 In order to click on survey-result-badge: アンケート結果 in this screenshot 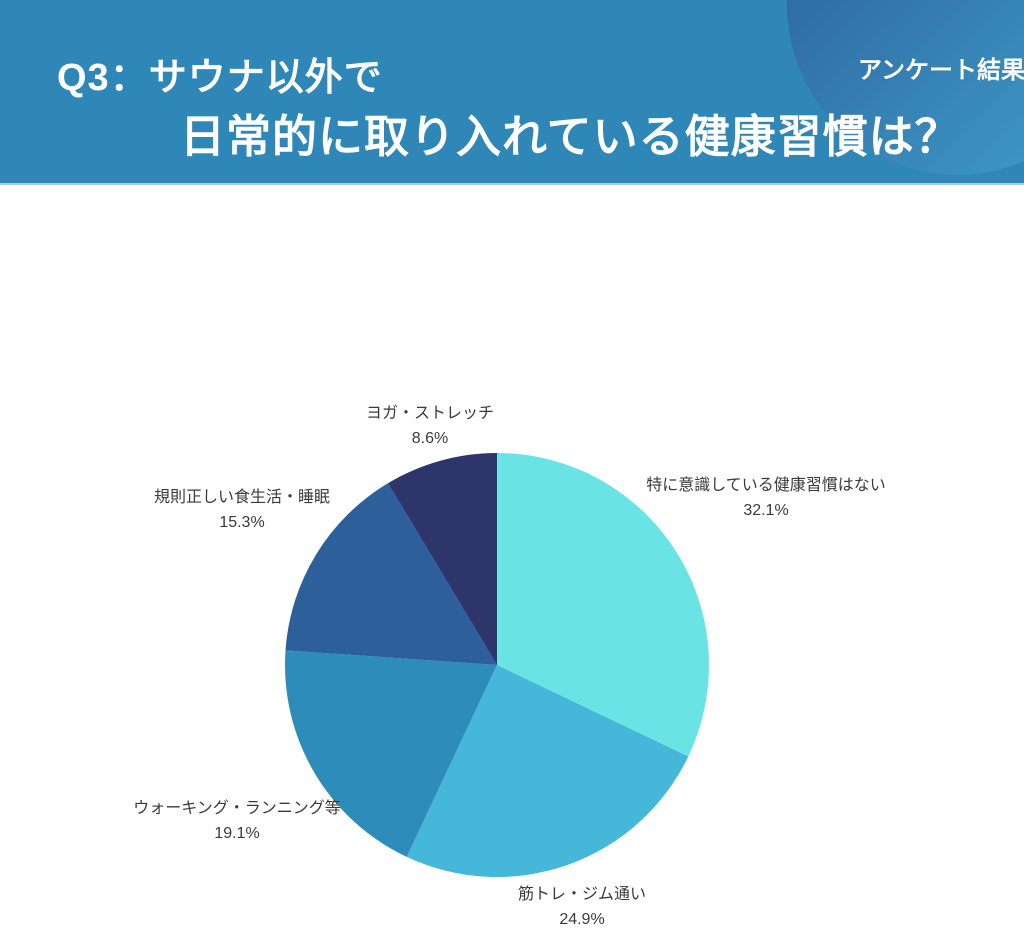, I will do `click(941, 70)`.